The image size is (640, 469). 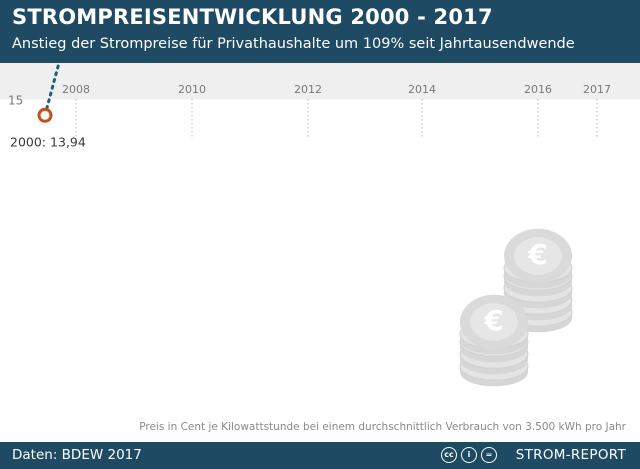 I want to click on grid-band, so click(x=320, y=81).